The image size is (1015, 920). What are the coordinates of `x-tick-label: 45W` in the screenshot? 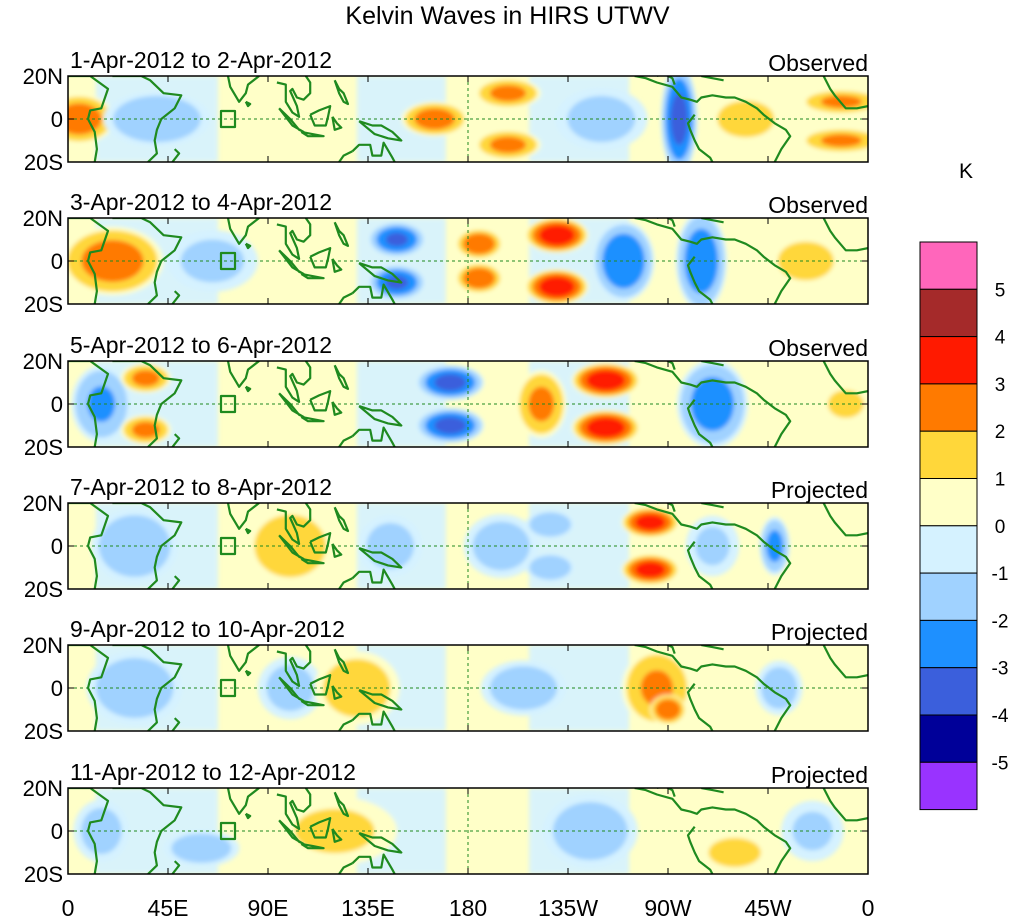 It's located at (768, 907).